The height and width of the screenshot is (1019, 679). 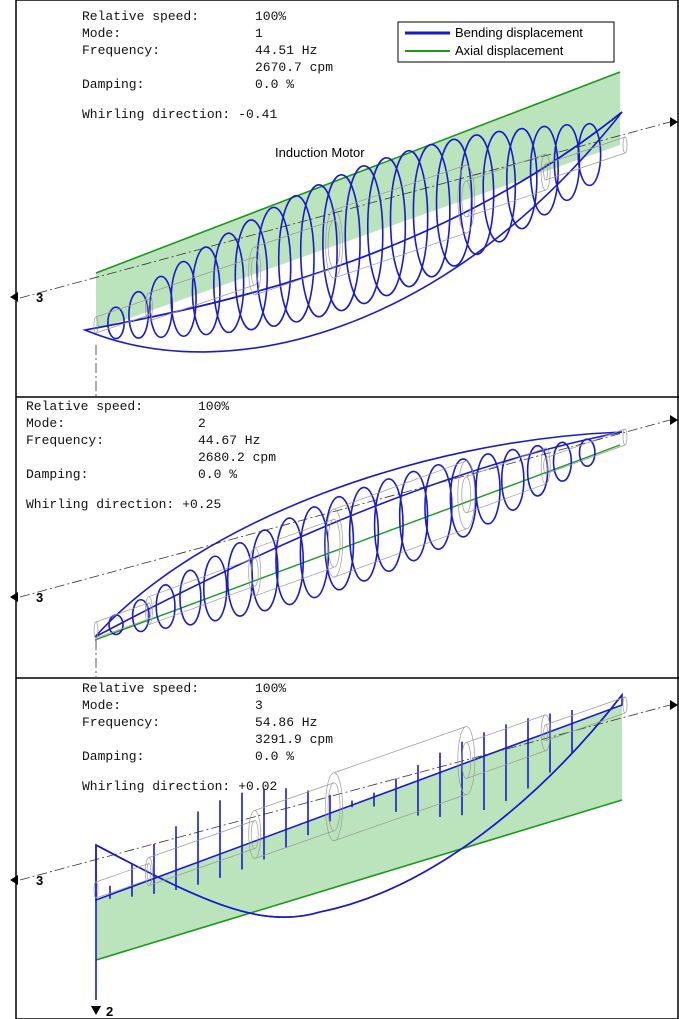 I want to click on legend: Bending displacement Axial displacement, so click(x=506, y=42).